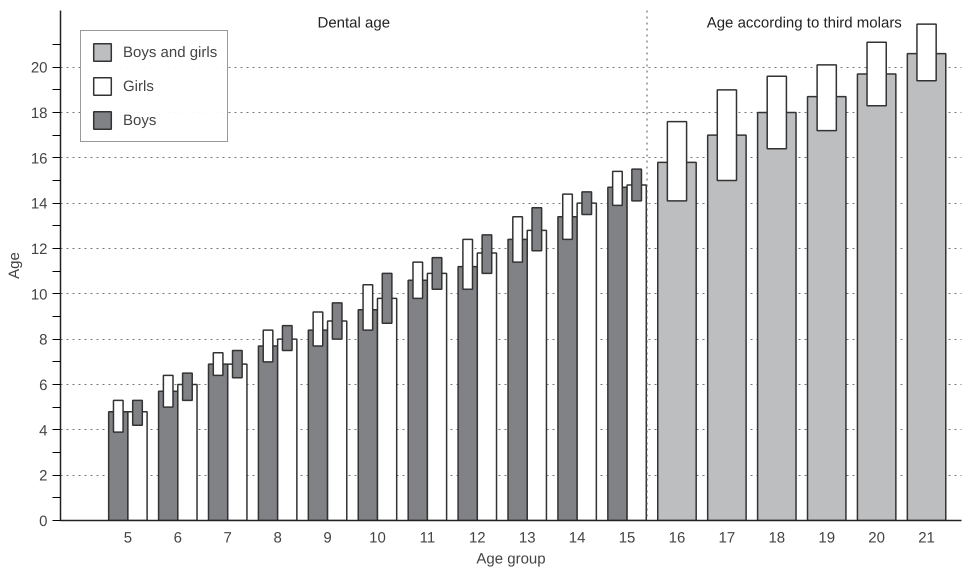 The width and height of the screenshot is (971, 570). Describe the element at coordinates (876, 538) in the screenshot. I see `x-tick-label: 20` at that location.